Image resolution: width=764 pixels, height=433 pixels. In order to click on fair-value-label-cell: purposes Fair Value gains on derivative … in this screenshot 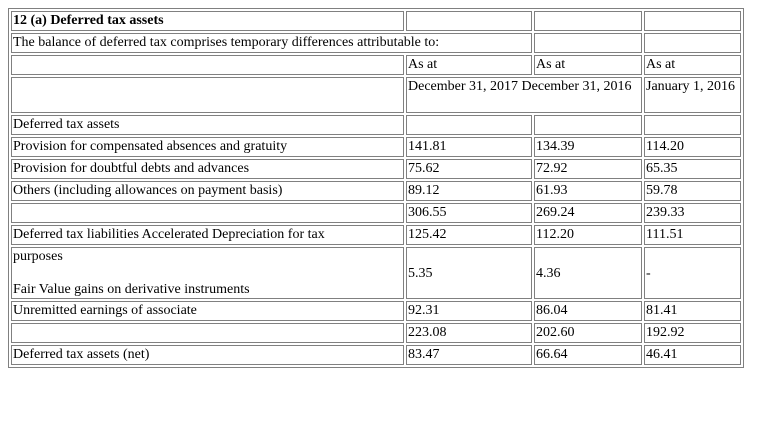, I will do `click(207, 273)`.